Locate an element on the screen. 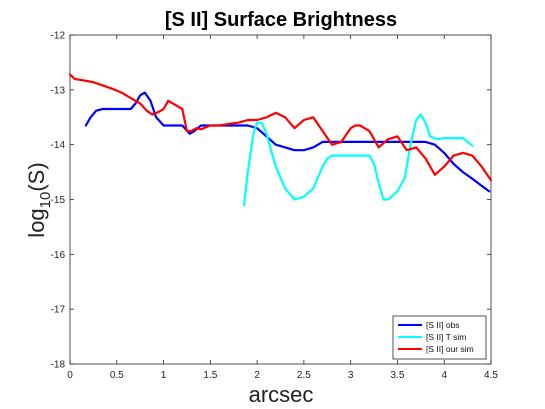 The image size is (545, 409). legend-label-0: [S II] obs is located at coordinates (443, 325).